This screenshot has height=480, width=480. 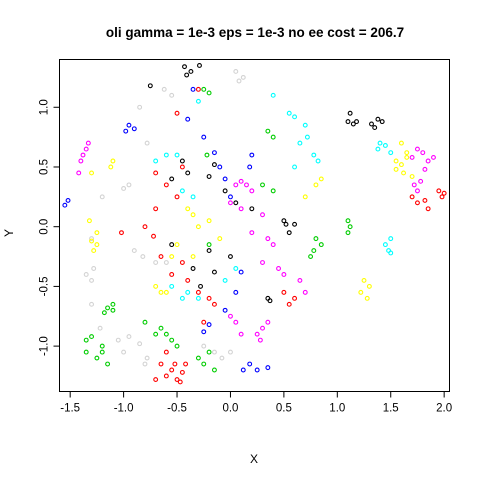 What do you see at coordinates (444, 409) in the screenshot?
I see `x-tick-label: 2.0` at bounding box center [444, 409].